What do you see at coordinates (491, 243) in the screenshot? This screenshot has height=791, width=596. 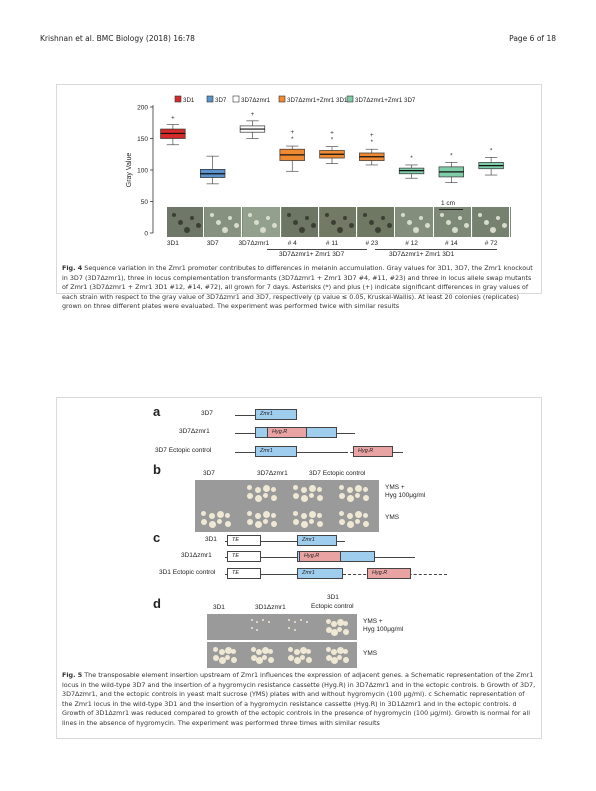 I see `x-tick-label: # 72` at bounding box center [491, 243].